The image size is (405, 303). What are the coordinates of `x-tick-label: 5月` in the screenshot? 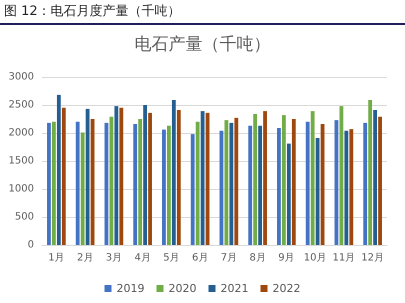 It's located at (171, 258).